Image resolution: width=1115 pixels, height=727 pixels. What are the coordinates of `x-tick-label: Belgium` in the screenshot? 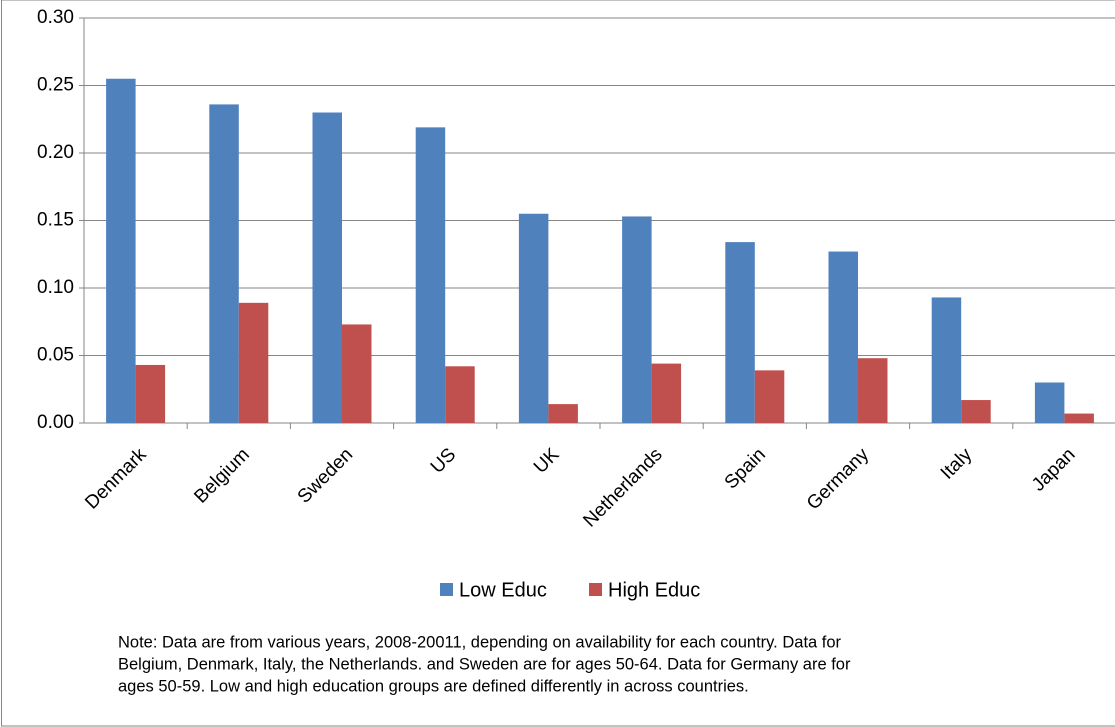 It's located at (221, 475).